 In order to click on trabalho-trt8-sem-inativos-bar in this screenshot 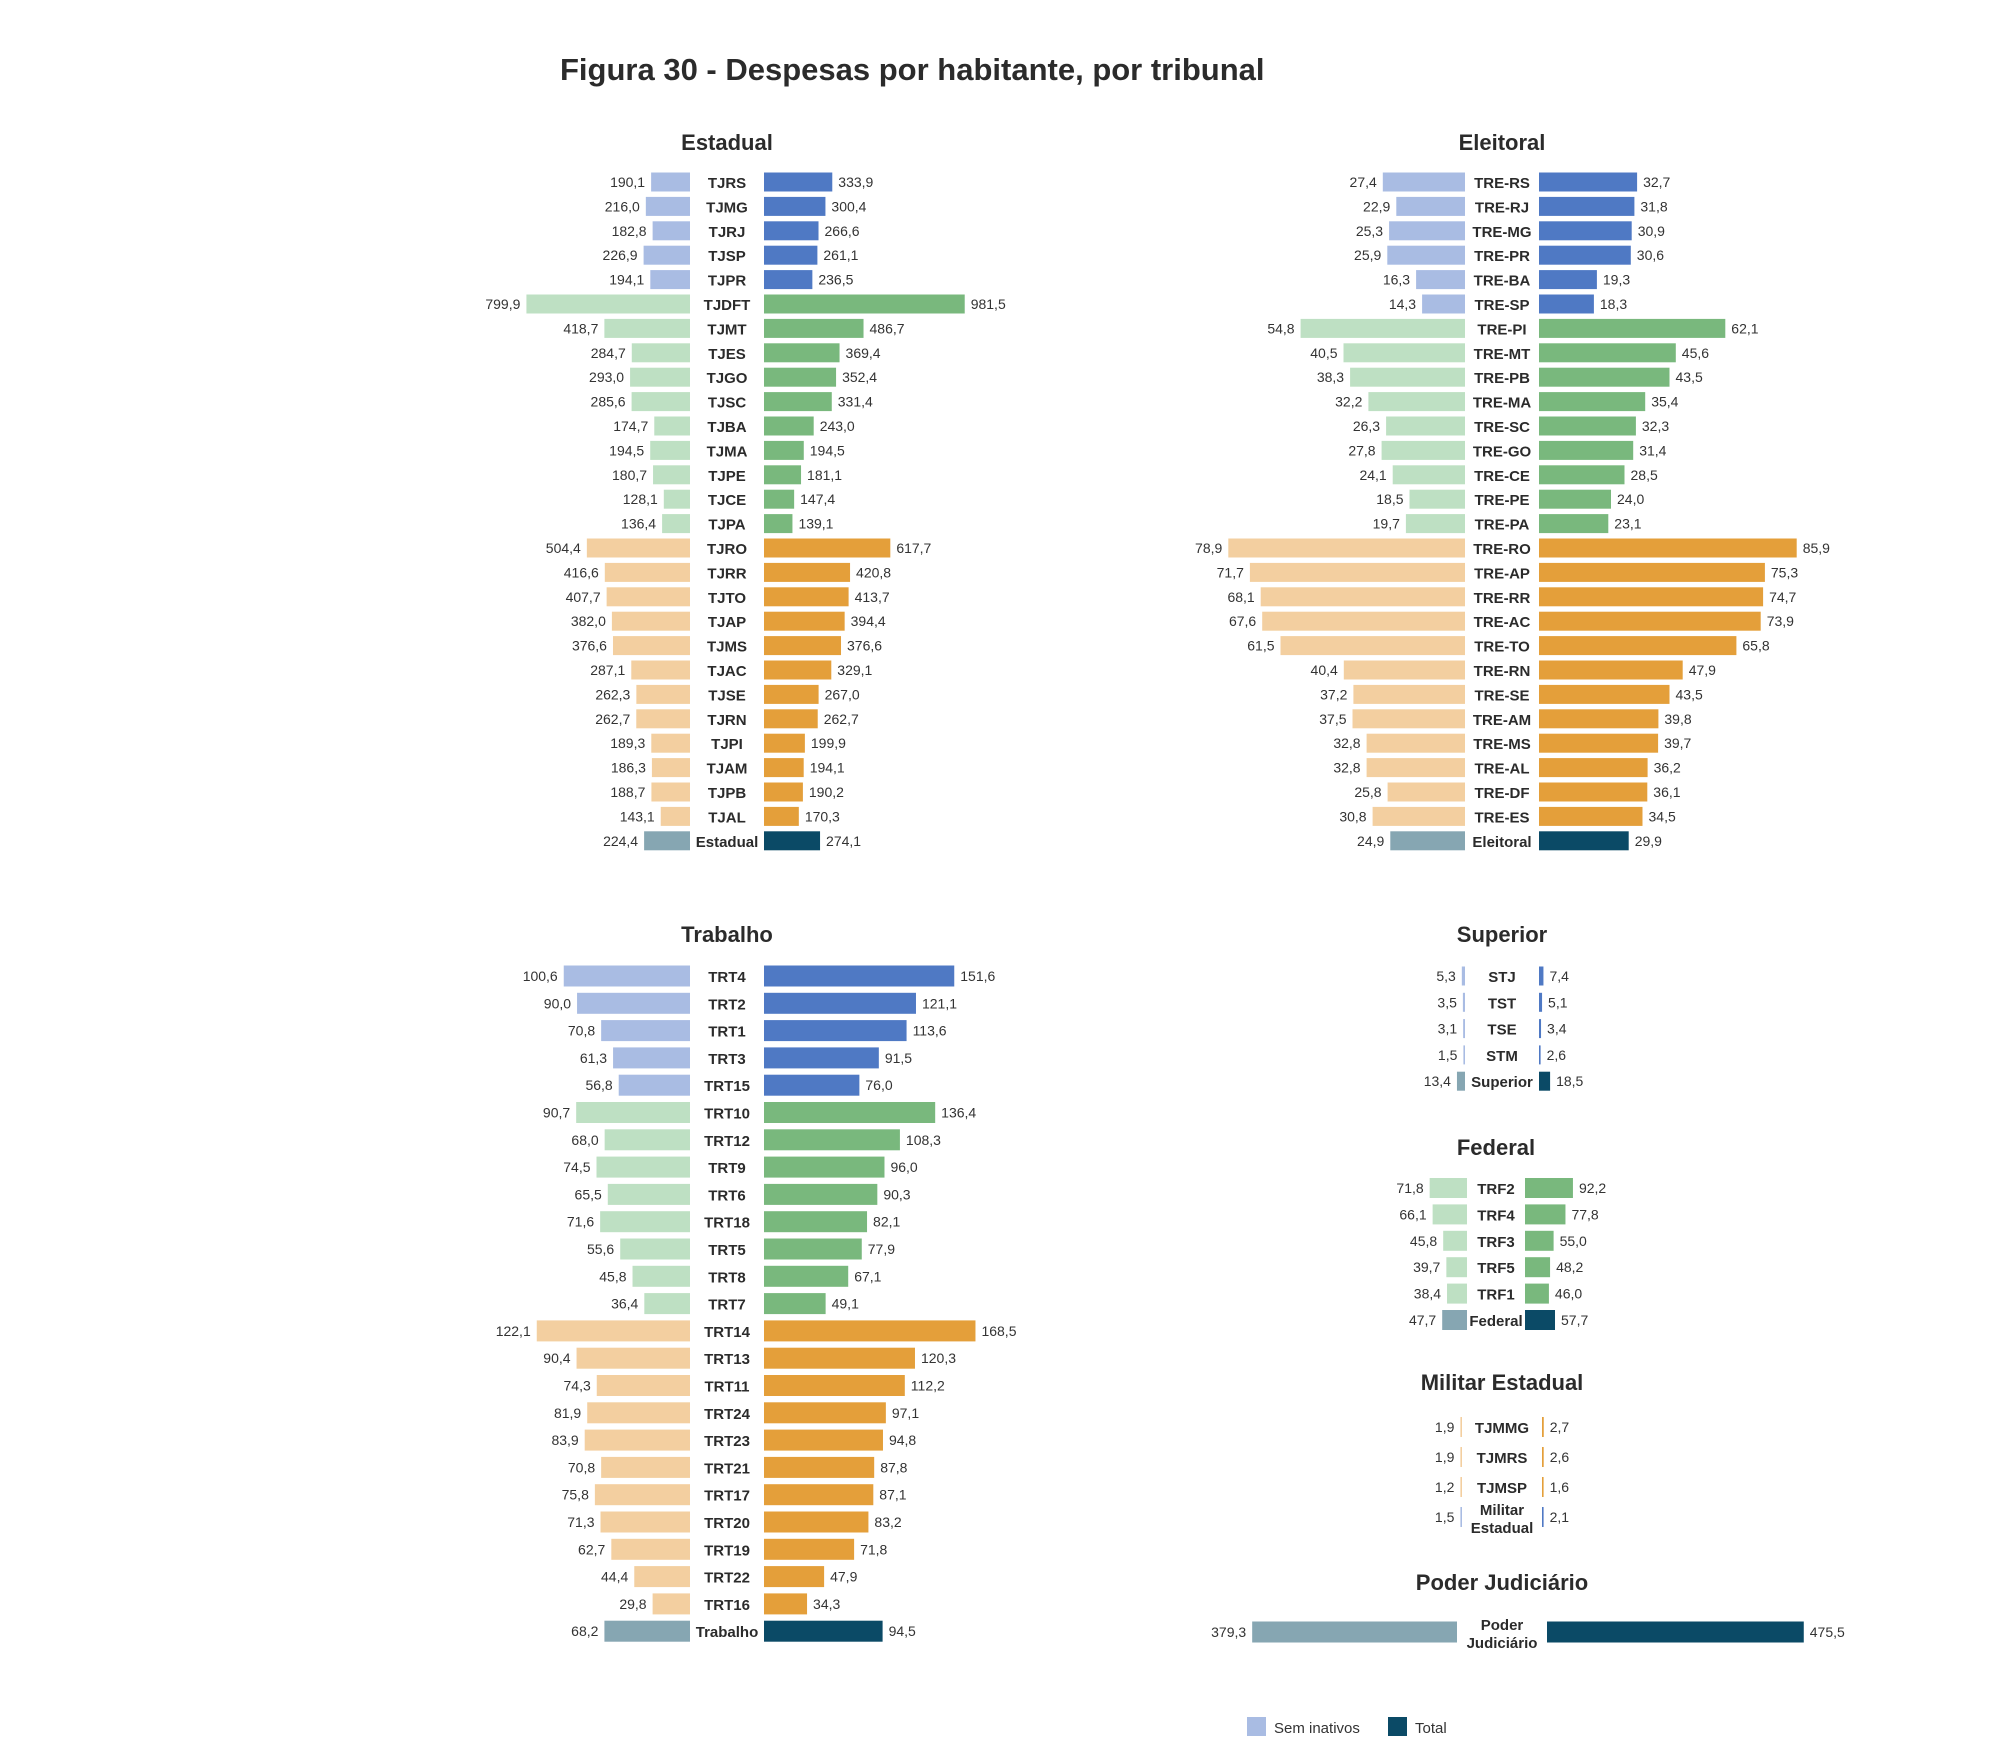, I will do `click(661, 1276)`.